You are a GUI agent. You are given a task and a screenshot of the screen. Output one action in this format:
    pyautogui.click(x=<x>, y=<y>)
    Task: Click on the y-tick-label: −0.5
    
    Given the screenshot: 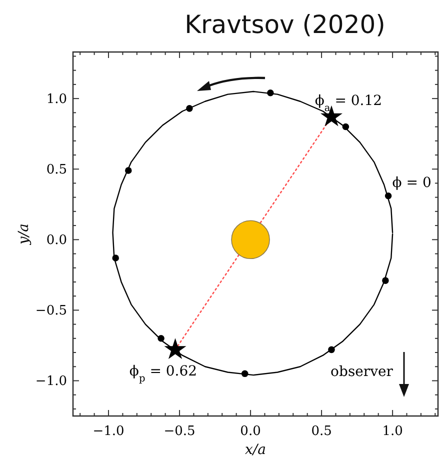 What is the action you would take?
    pyautogui.click(x=51, y=311)
    